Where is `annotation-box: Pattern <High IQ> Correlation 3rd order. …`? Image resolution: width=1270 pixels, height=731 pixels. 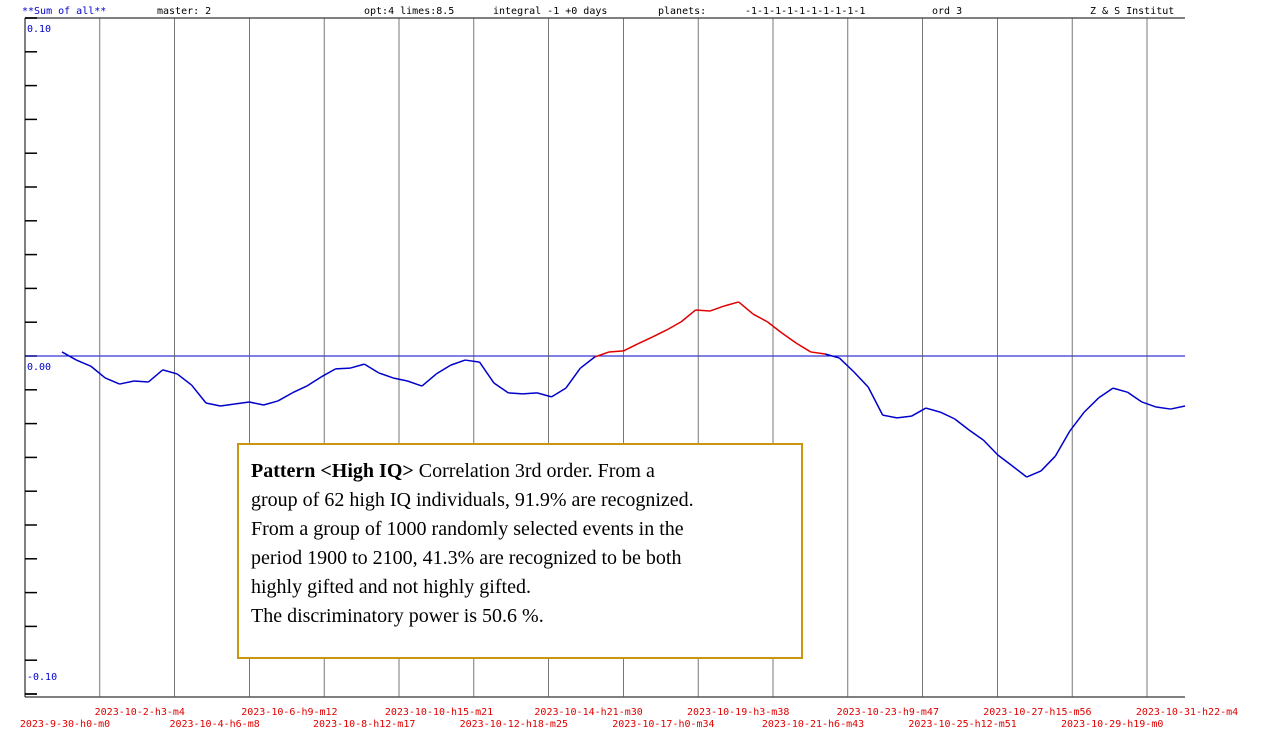
annotation-box: Pattern <High IQ> Correlation 3rd order. … is located at coordinates (520, 551).